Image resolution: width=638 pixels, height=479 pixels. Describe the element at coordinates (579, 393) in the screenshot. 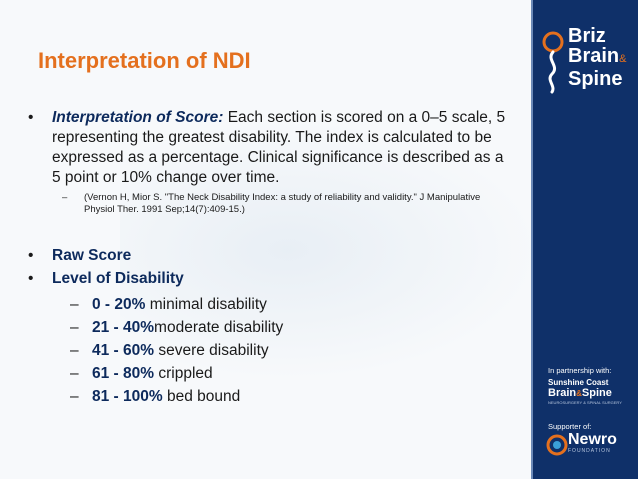

I see `partner-amp: &` at that location.